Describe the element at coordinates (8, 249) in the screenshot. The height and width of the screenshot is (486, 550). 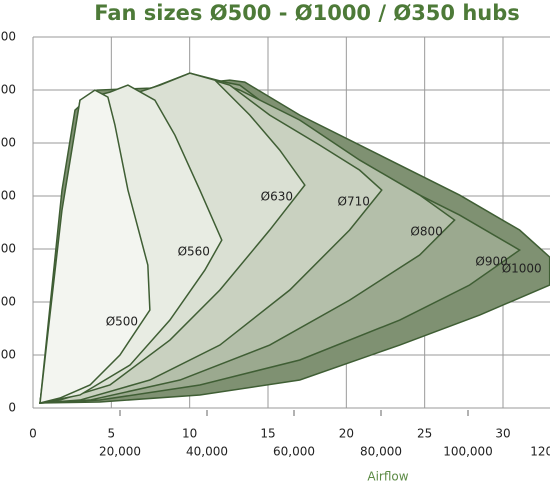
I see `y-tick-label: 1500` at that location.